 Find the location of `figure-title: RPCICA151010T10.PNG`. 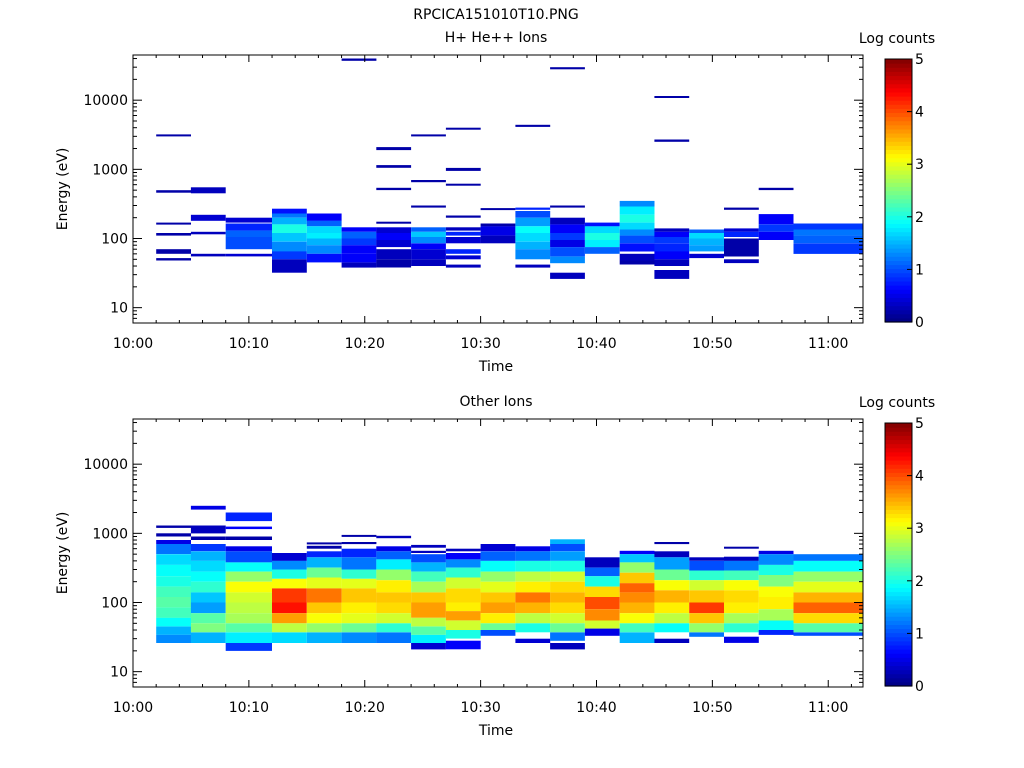

figure-title: RPCICA151010T10.PNG is located at coordinates (495, 15).